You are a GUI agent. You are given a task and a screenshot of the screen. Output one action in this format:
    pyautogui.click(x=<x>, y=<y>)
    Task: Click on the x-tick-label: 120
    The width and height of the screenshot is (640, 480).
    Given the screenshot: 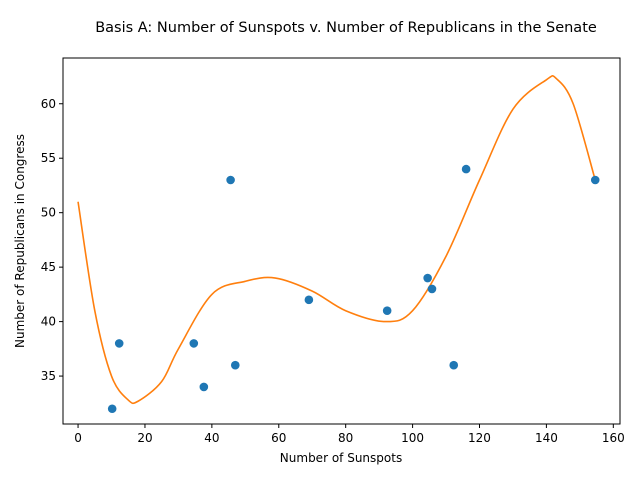 What is the action you would take?
    pyautogui.click(x=479, y=438)
    